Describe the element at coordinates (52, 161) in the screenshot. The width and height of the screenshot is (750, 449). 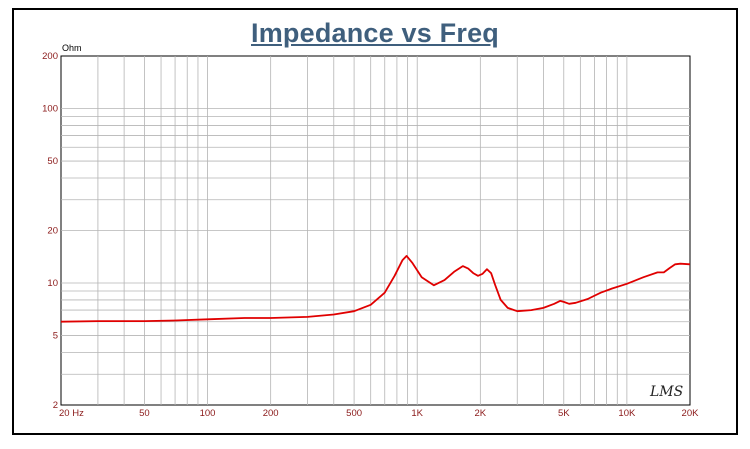
I see `y-tick-label: 50` at that location.